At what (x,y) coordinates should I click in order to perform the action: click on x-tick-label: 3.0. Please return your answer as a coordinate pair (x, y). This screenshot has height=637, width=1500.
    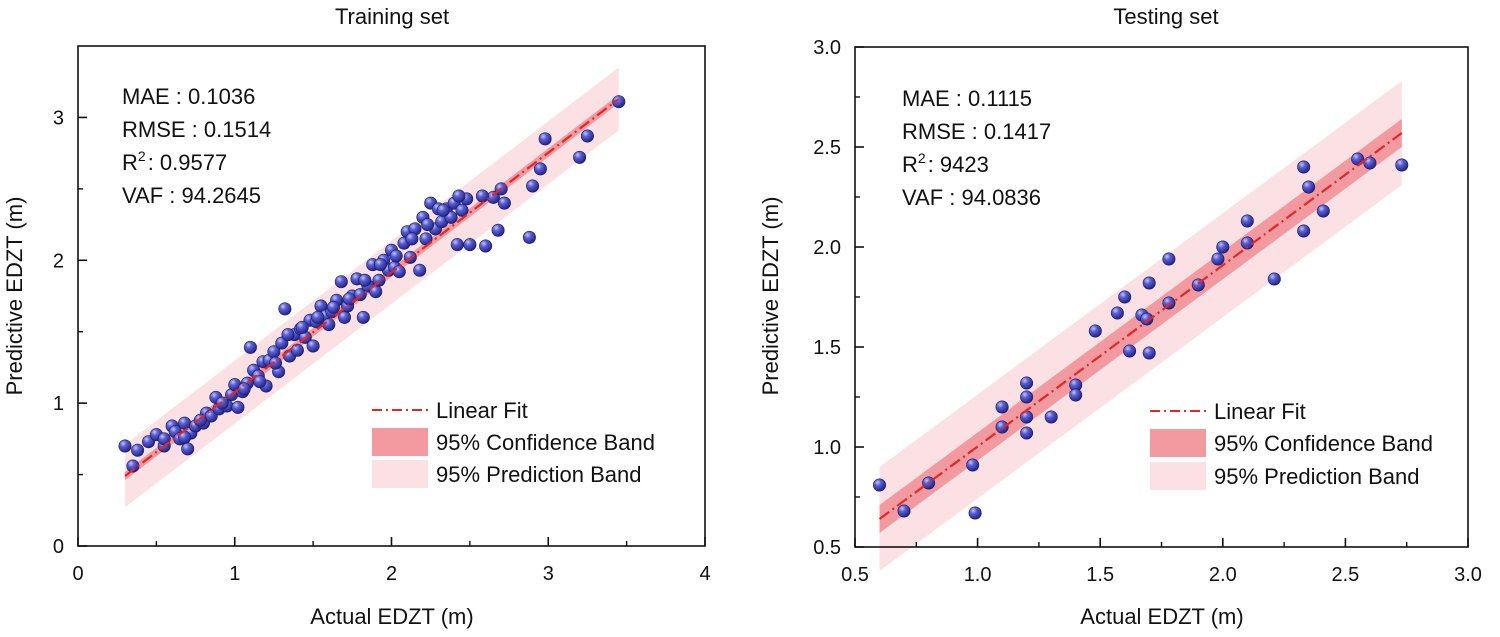
    Looking at the image, I should click on (1468, 575).